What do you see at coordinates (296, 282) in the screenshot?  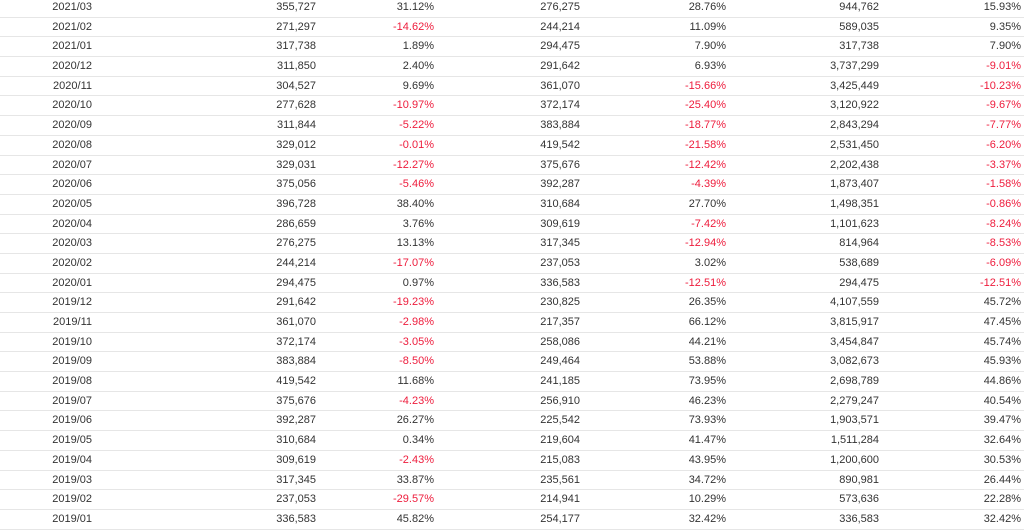 I see `value-cell-1: 294,475` at bounding box center [296, 282].